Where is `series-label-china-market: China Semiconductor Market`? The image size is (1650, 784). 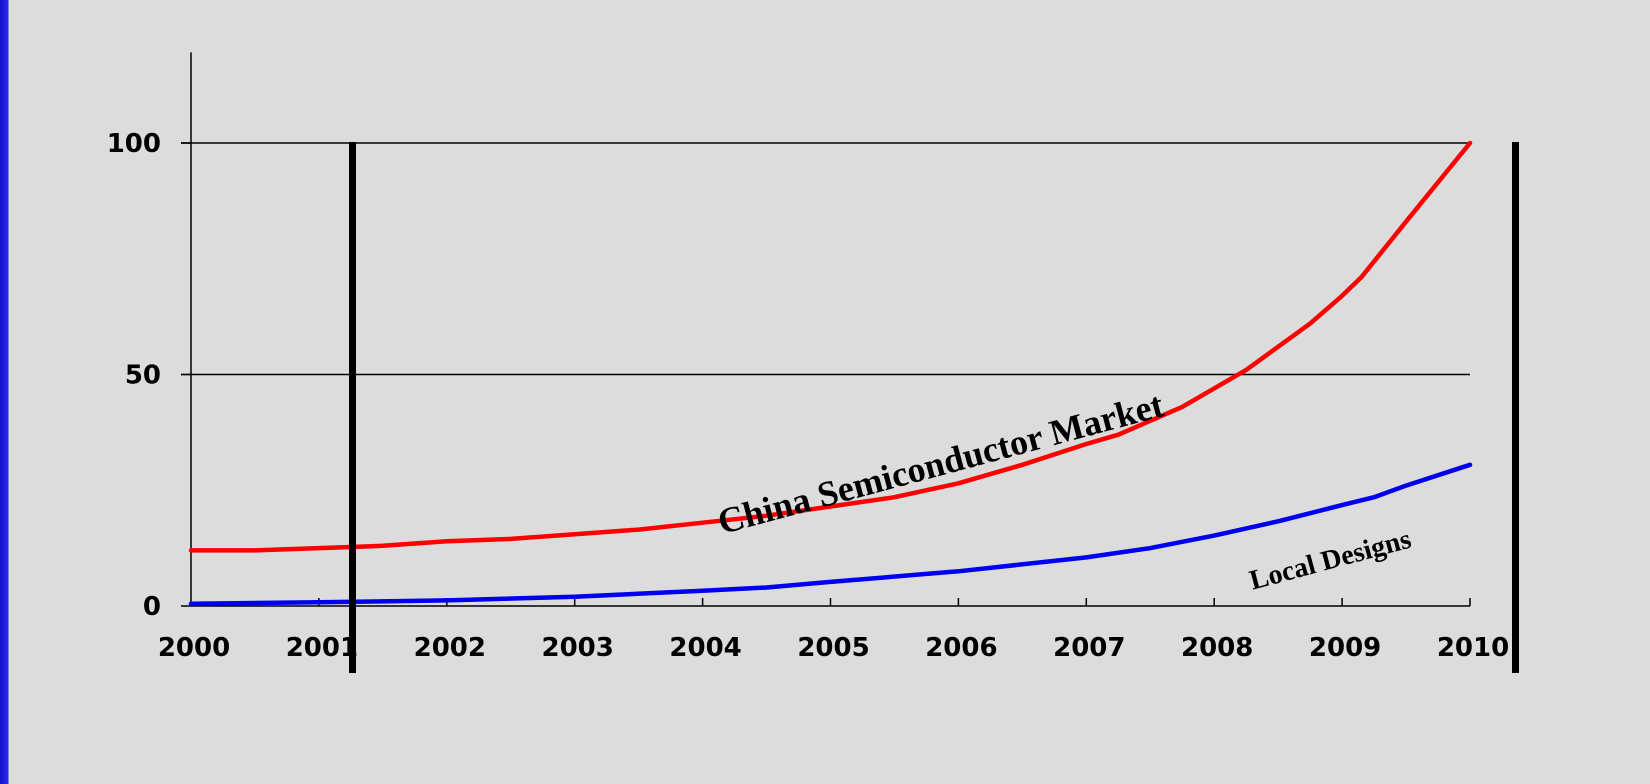
series-label-china-market: China Semiconductor Market is located at coordinates (941, 463).